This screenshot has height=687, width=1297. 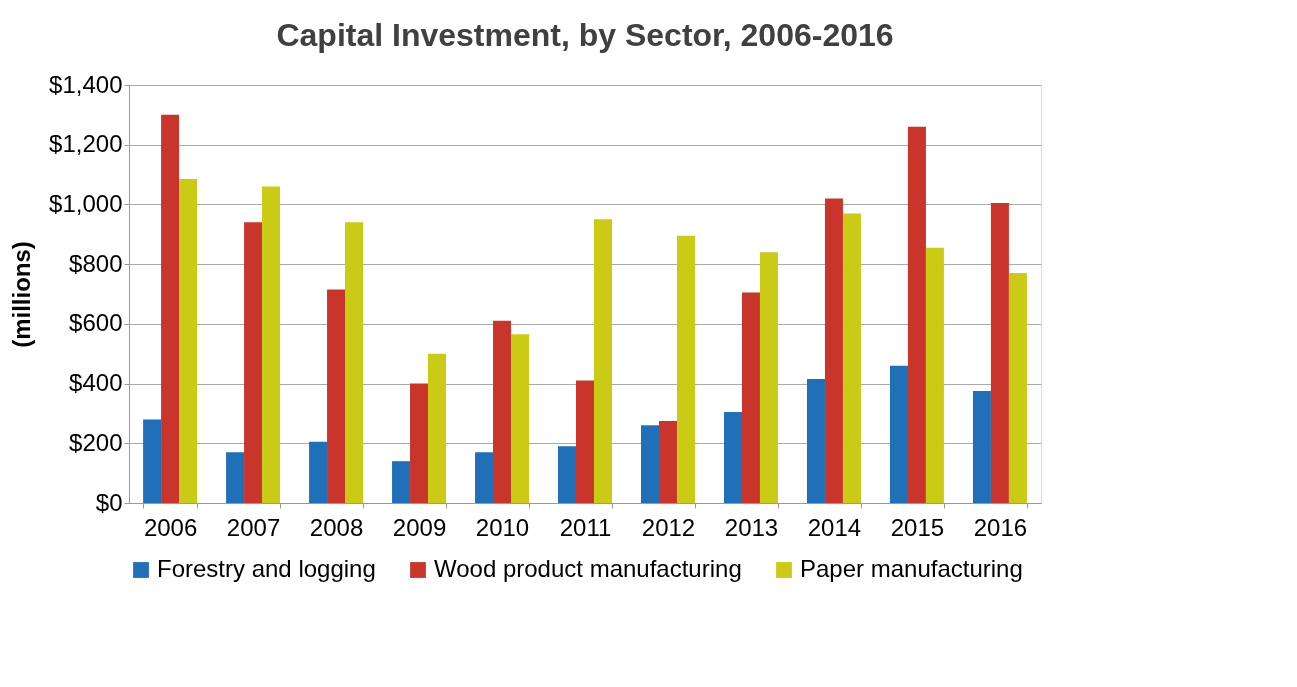 I want to click on legend-label: Paper manufacturing, so click(x=911, y=568).